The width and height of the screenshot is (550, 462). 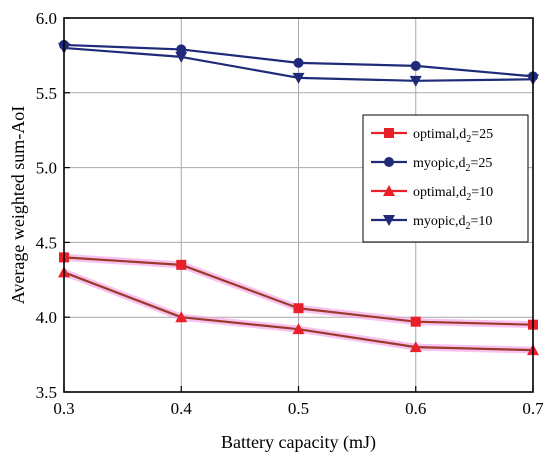 What do you see at coordinates (46, 18) in the screenshot?
I see `y-tick-label: 6.0` at bounding box center [46, 18].